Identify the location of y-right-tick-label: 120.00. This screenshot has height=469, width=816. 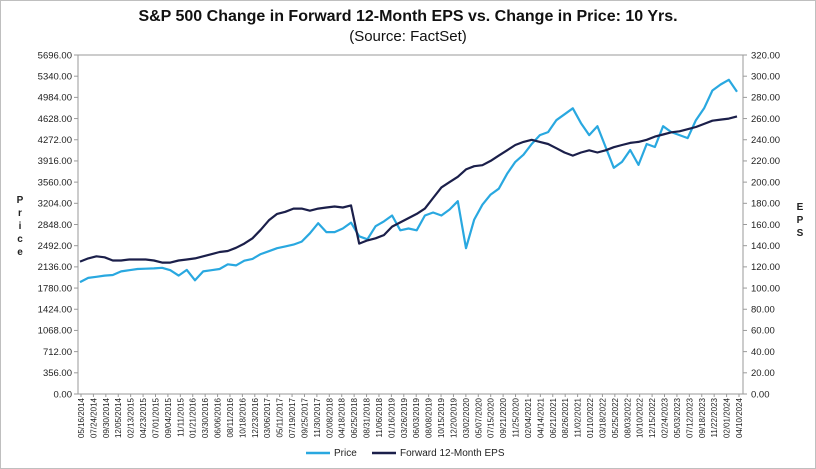
(765, 267).